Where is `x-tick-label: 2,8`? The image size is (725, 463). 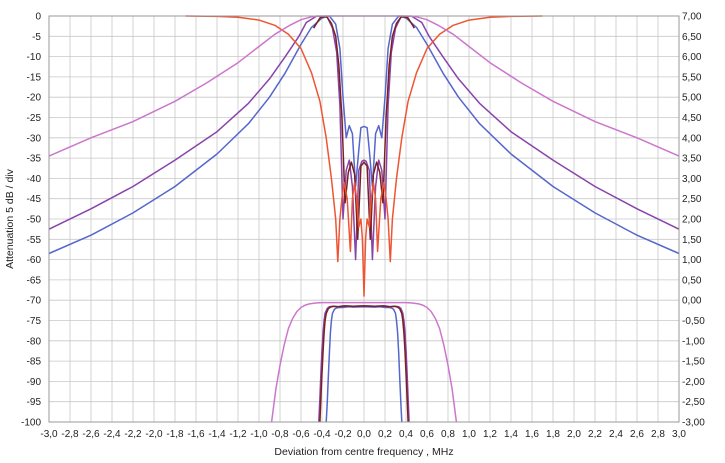
x-tick-label: 2,8 is located at coordinates (658, 434).